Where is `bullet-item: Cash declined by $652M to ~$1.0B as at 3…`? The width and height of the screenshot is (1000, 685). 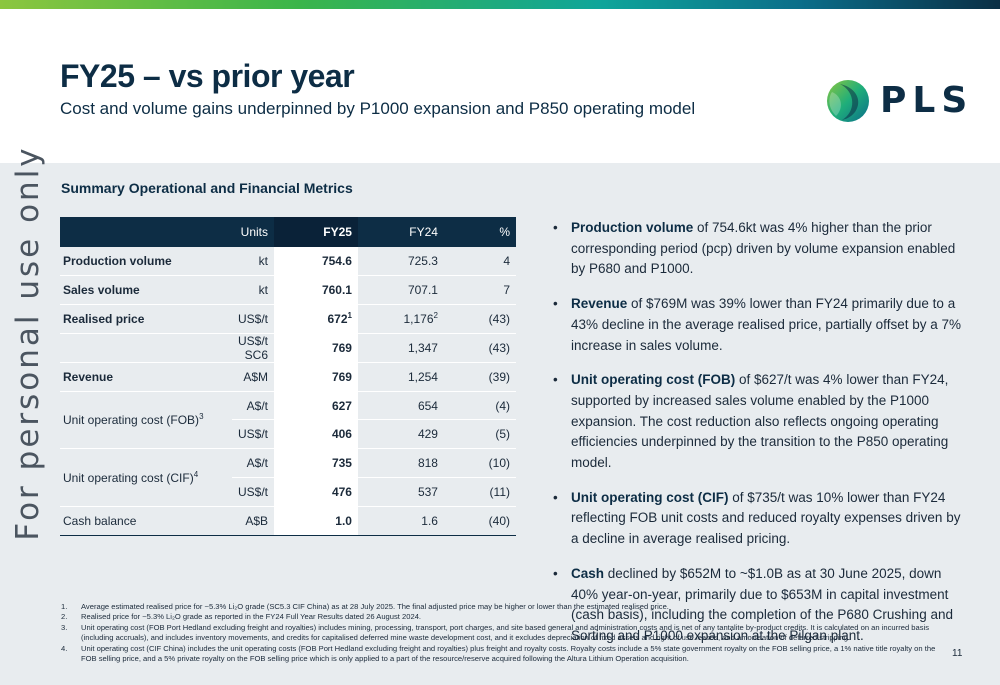
bullet-item: Cash declined by $652M to ~$1.0B as at 3… is located at coordinates (759, 605).